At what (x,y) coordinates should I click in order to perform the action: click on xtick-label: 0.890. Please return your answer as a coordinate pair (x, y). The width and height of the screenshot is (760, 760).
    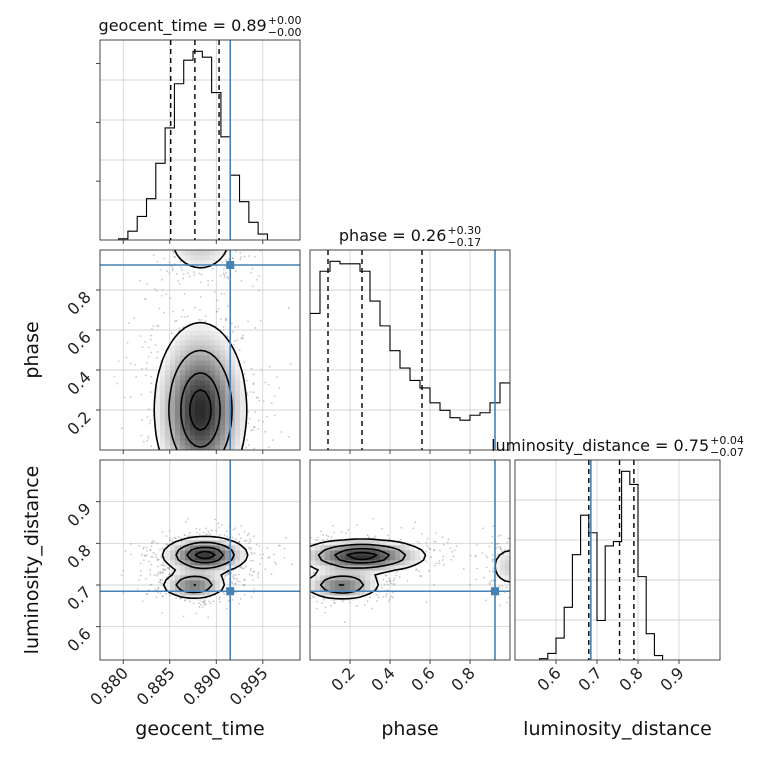
    Looking at the image, I should click on (202, 686).